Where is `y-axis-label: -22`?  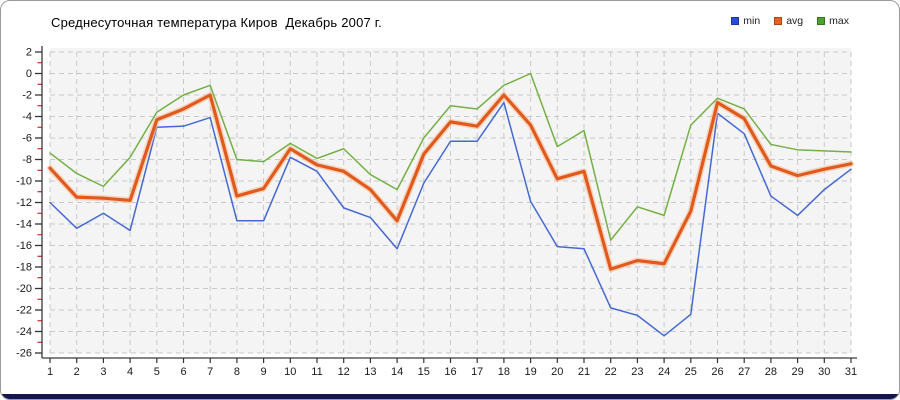 y-axis-label: -22 is located at coordinates (24, 311).